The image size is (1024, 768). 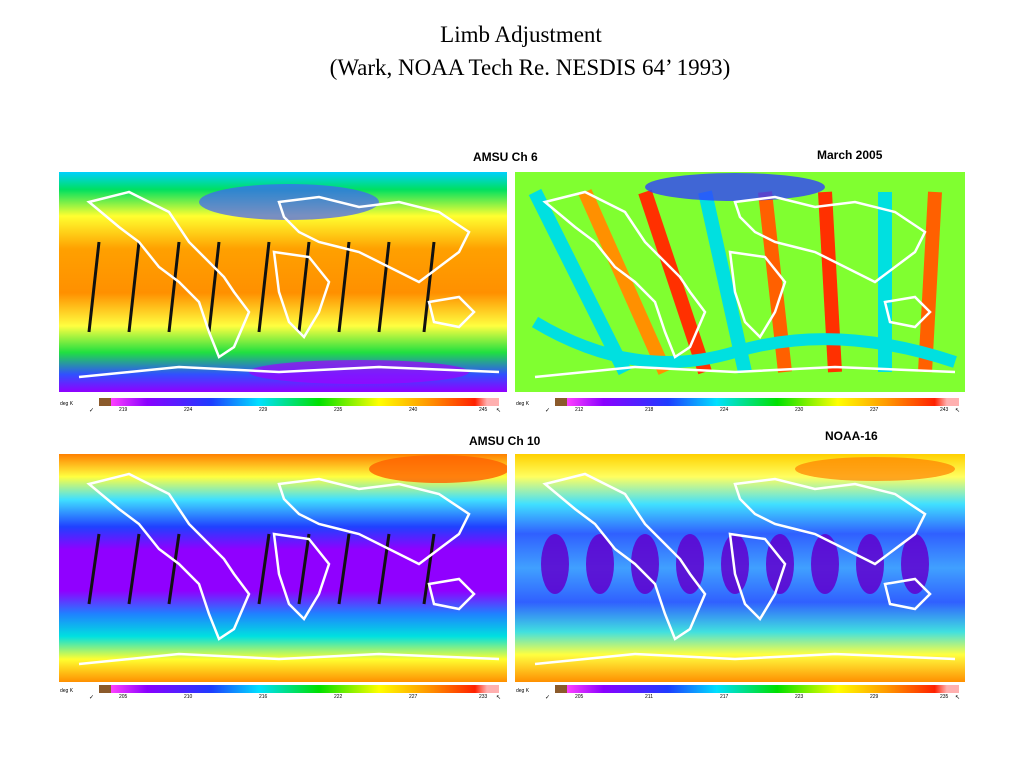 What do you see at coordinates (649, 410) in the screenshot?
I see `colorbar-tick: 218` at bounding box center [649, 410].